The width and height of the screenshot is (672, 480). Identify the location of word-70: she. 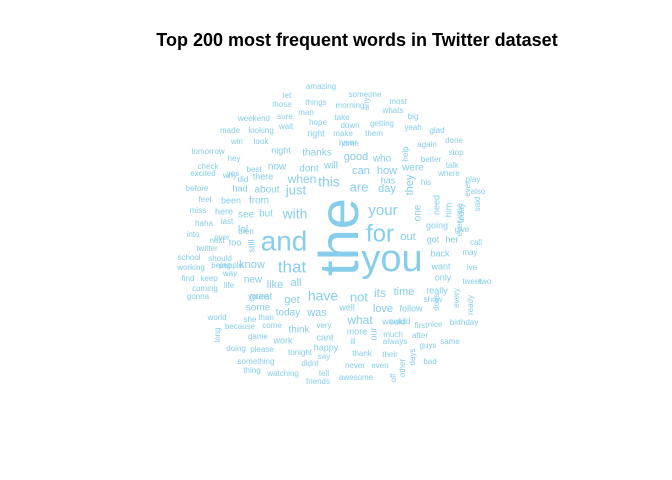
(250, 319).